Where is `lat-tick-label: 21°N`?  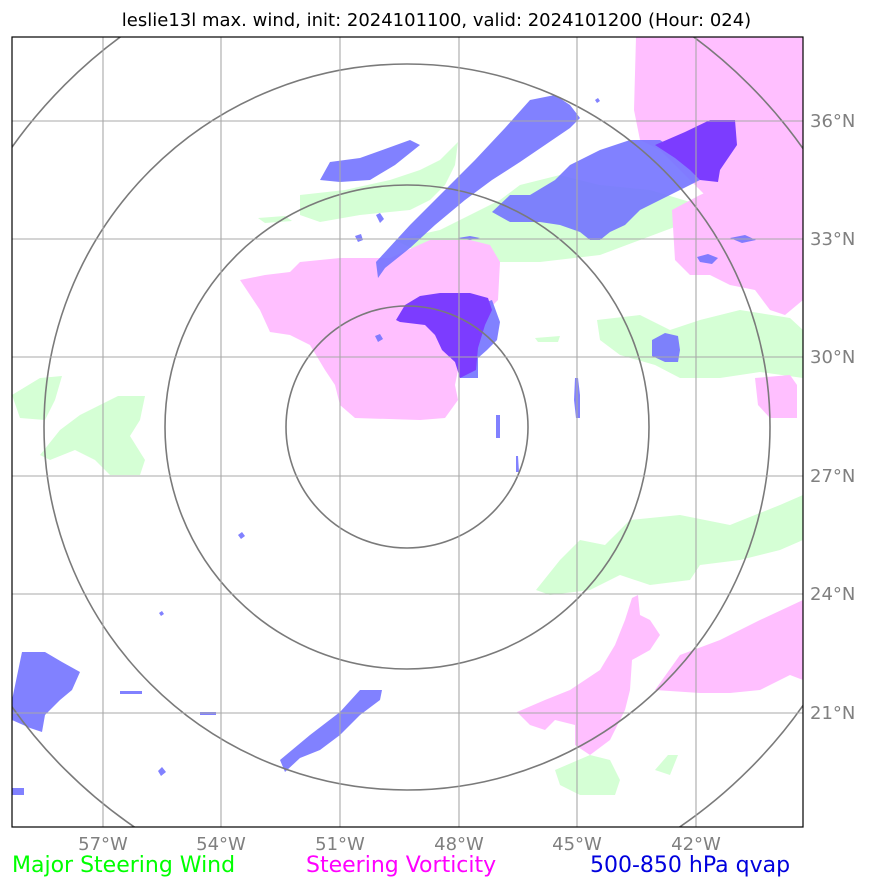
lat-tick-label: 21°N is located at coordinates (832, 713).